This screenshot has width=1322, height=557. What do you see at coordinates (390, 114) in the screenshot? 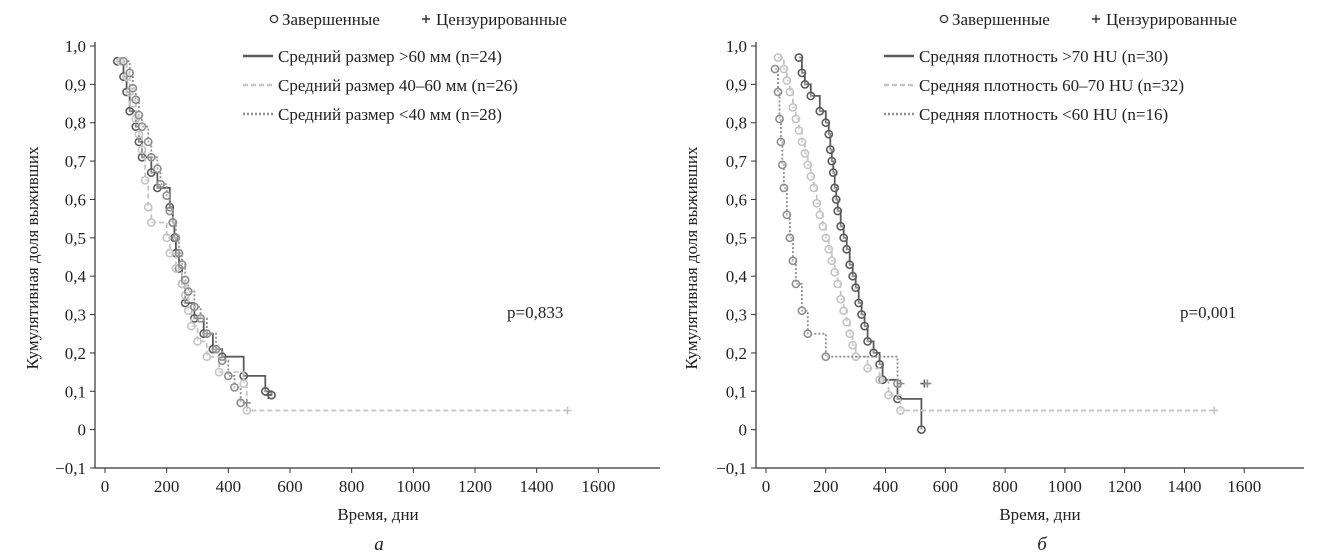
I see `legend-series-label: Средний размер <40 мм (n=28)` at bounding box center [390, 114].